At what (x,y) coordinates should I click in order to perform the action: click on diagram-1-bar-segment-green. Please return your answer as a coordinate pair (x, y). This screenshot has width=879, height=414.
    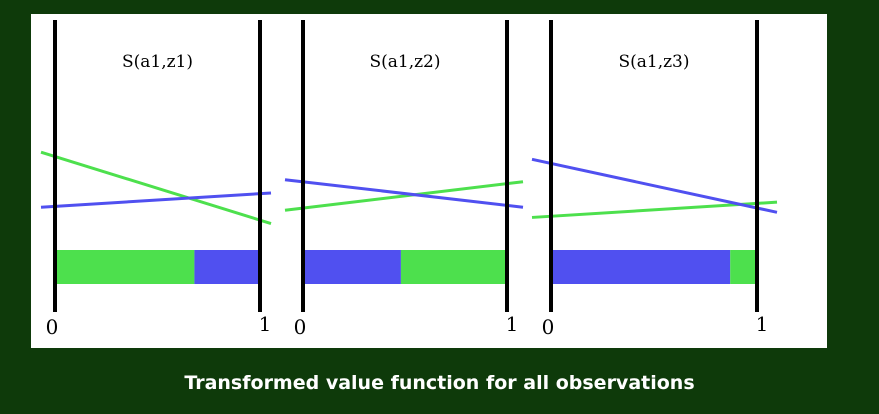
    Looking at the image, I should click on (125, 267).